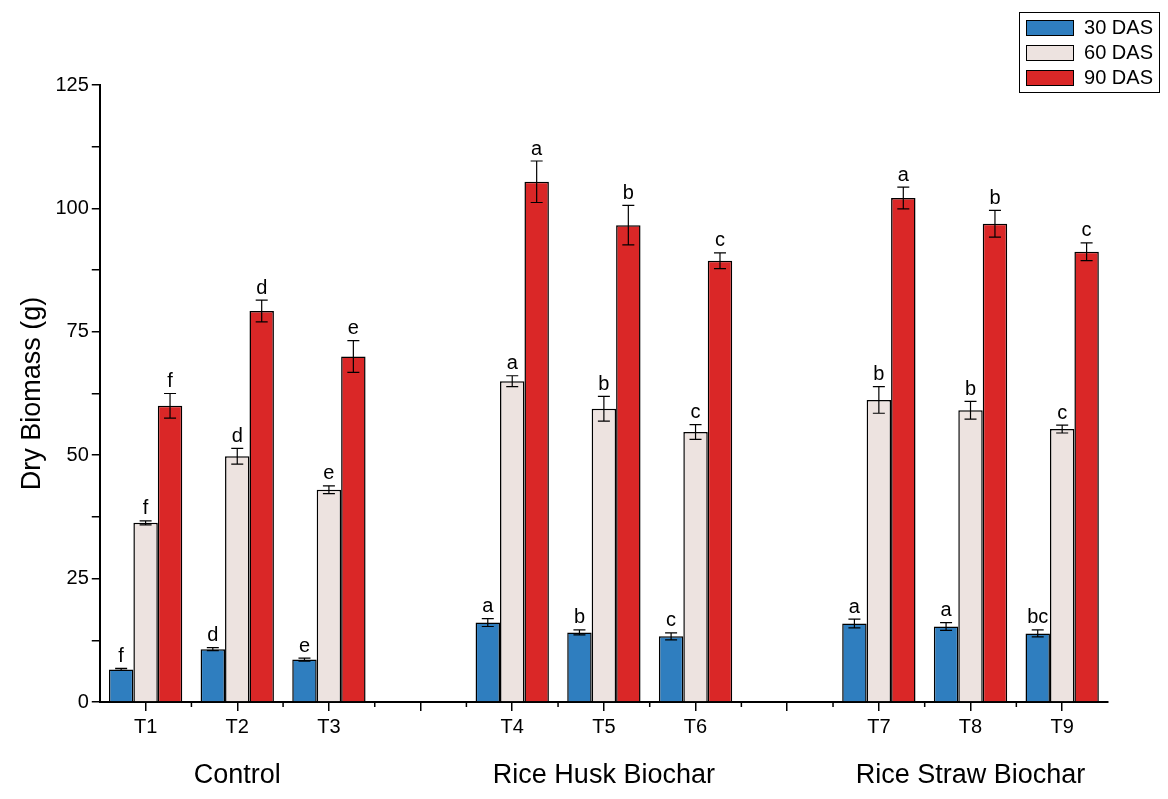 This screenshot has height=799, width=1168. Describe the element at coordinates (72, 83) in the screenshot. I see `y-tick-label: 125` at that location.